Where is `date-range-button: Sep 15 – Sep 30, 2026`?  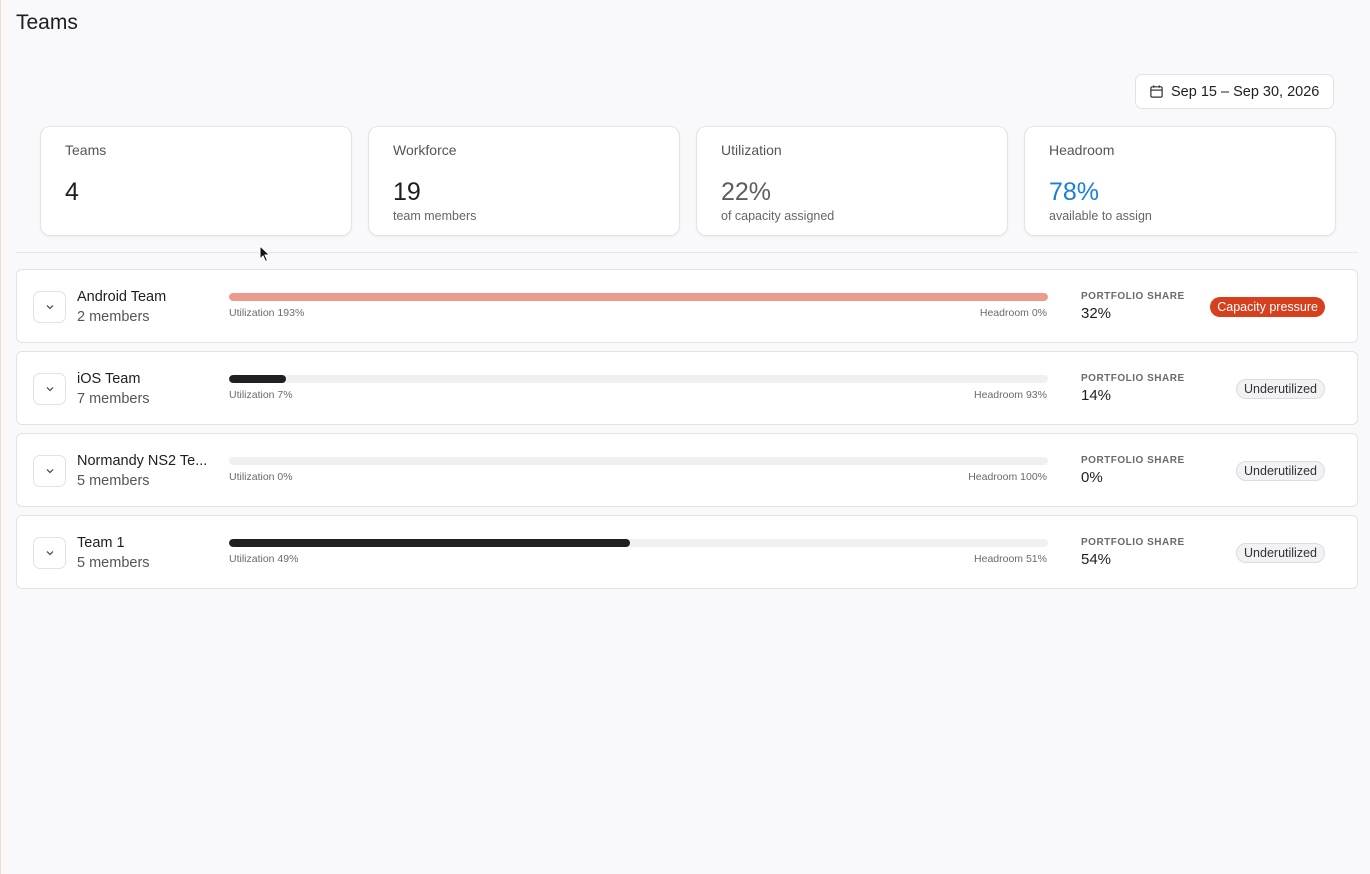 date-range-button: Sep 15 – Sep 30, 2026 is located at coordinates (1234, 91).